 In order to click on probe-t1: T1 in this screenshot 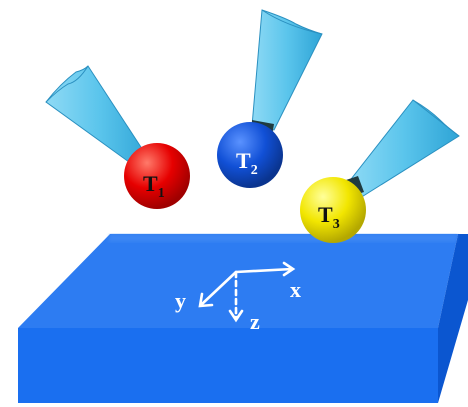, I will do `click(118, 137)`.